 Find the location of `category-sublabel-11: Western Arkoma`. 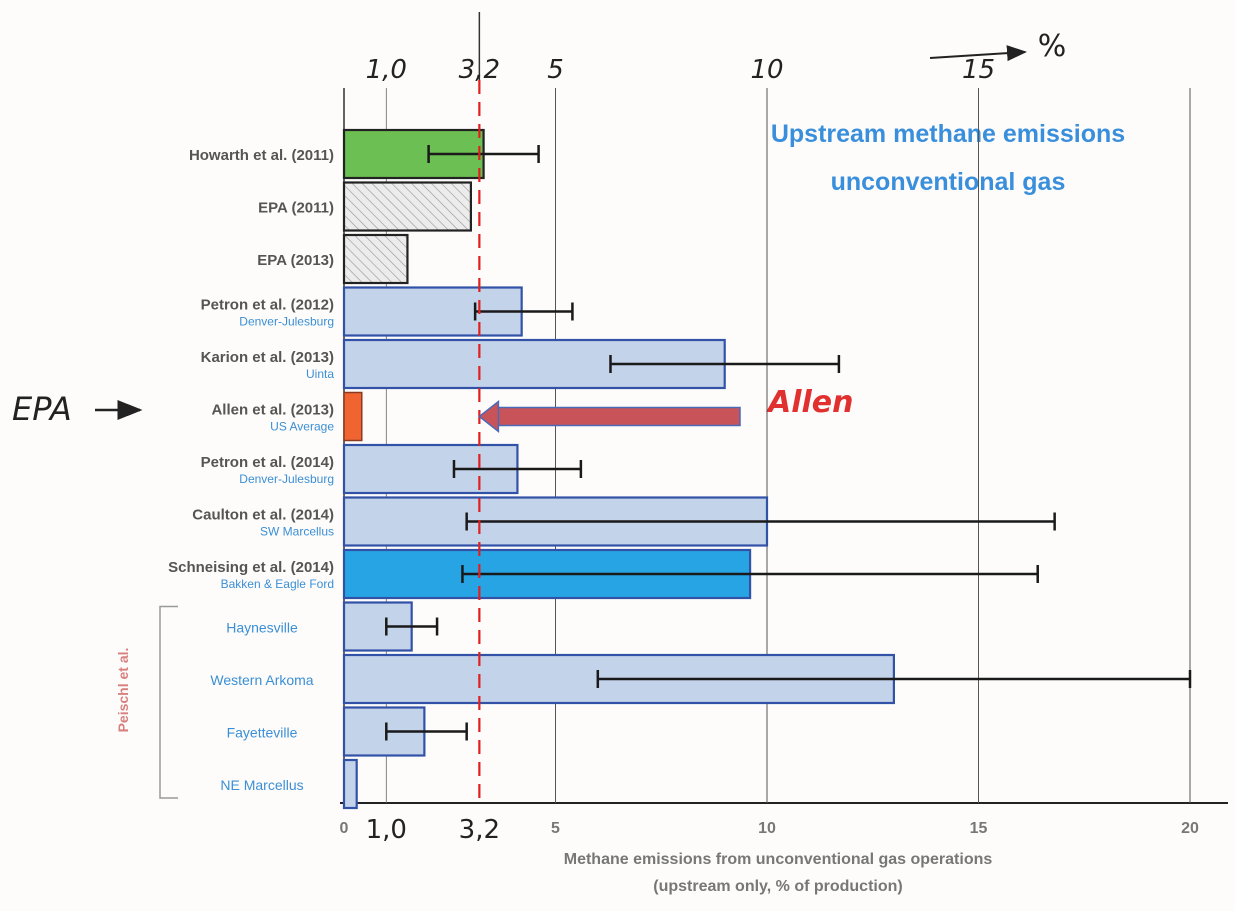

category-sublabel-11: Western Arkoma is located at coordinates (261, 680).